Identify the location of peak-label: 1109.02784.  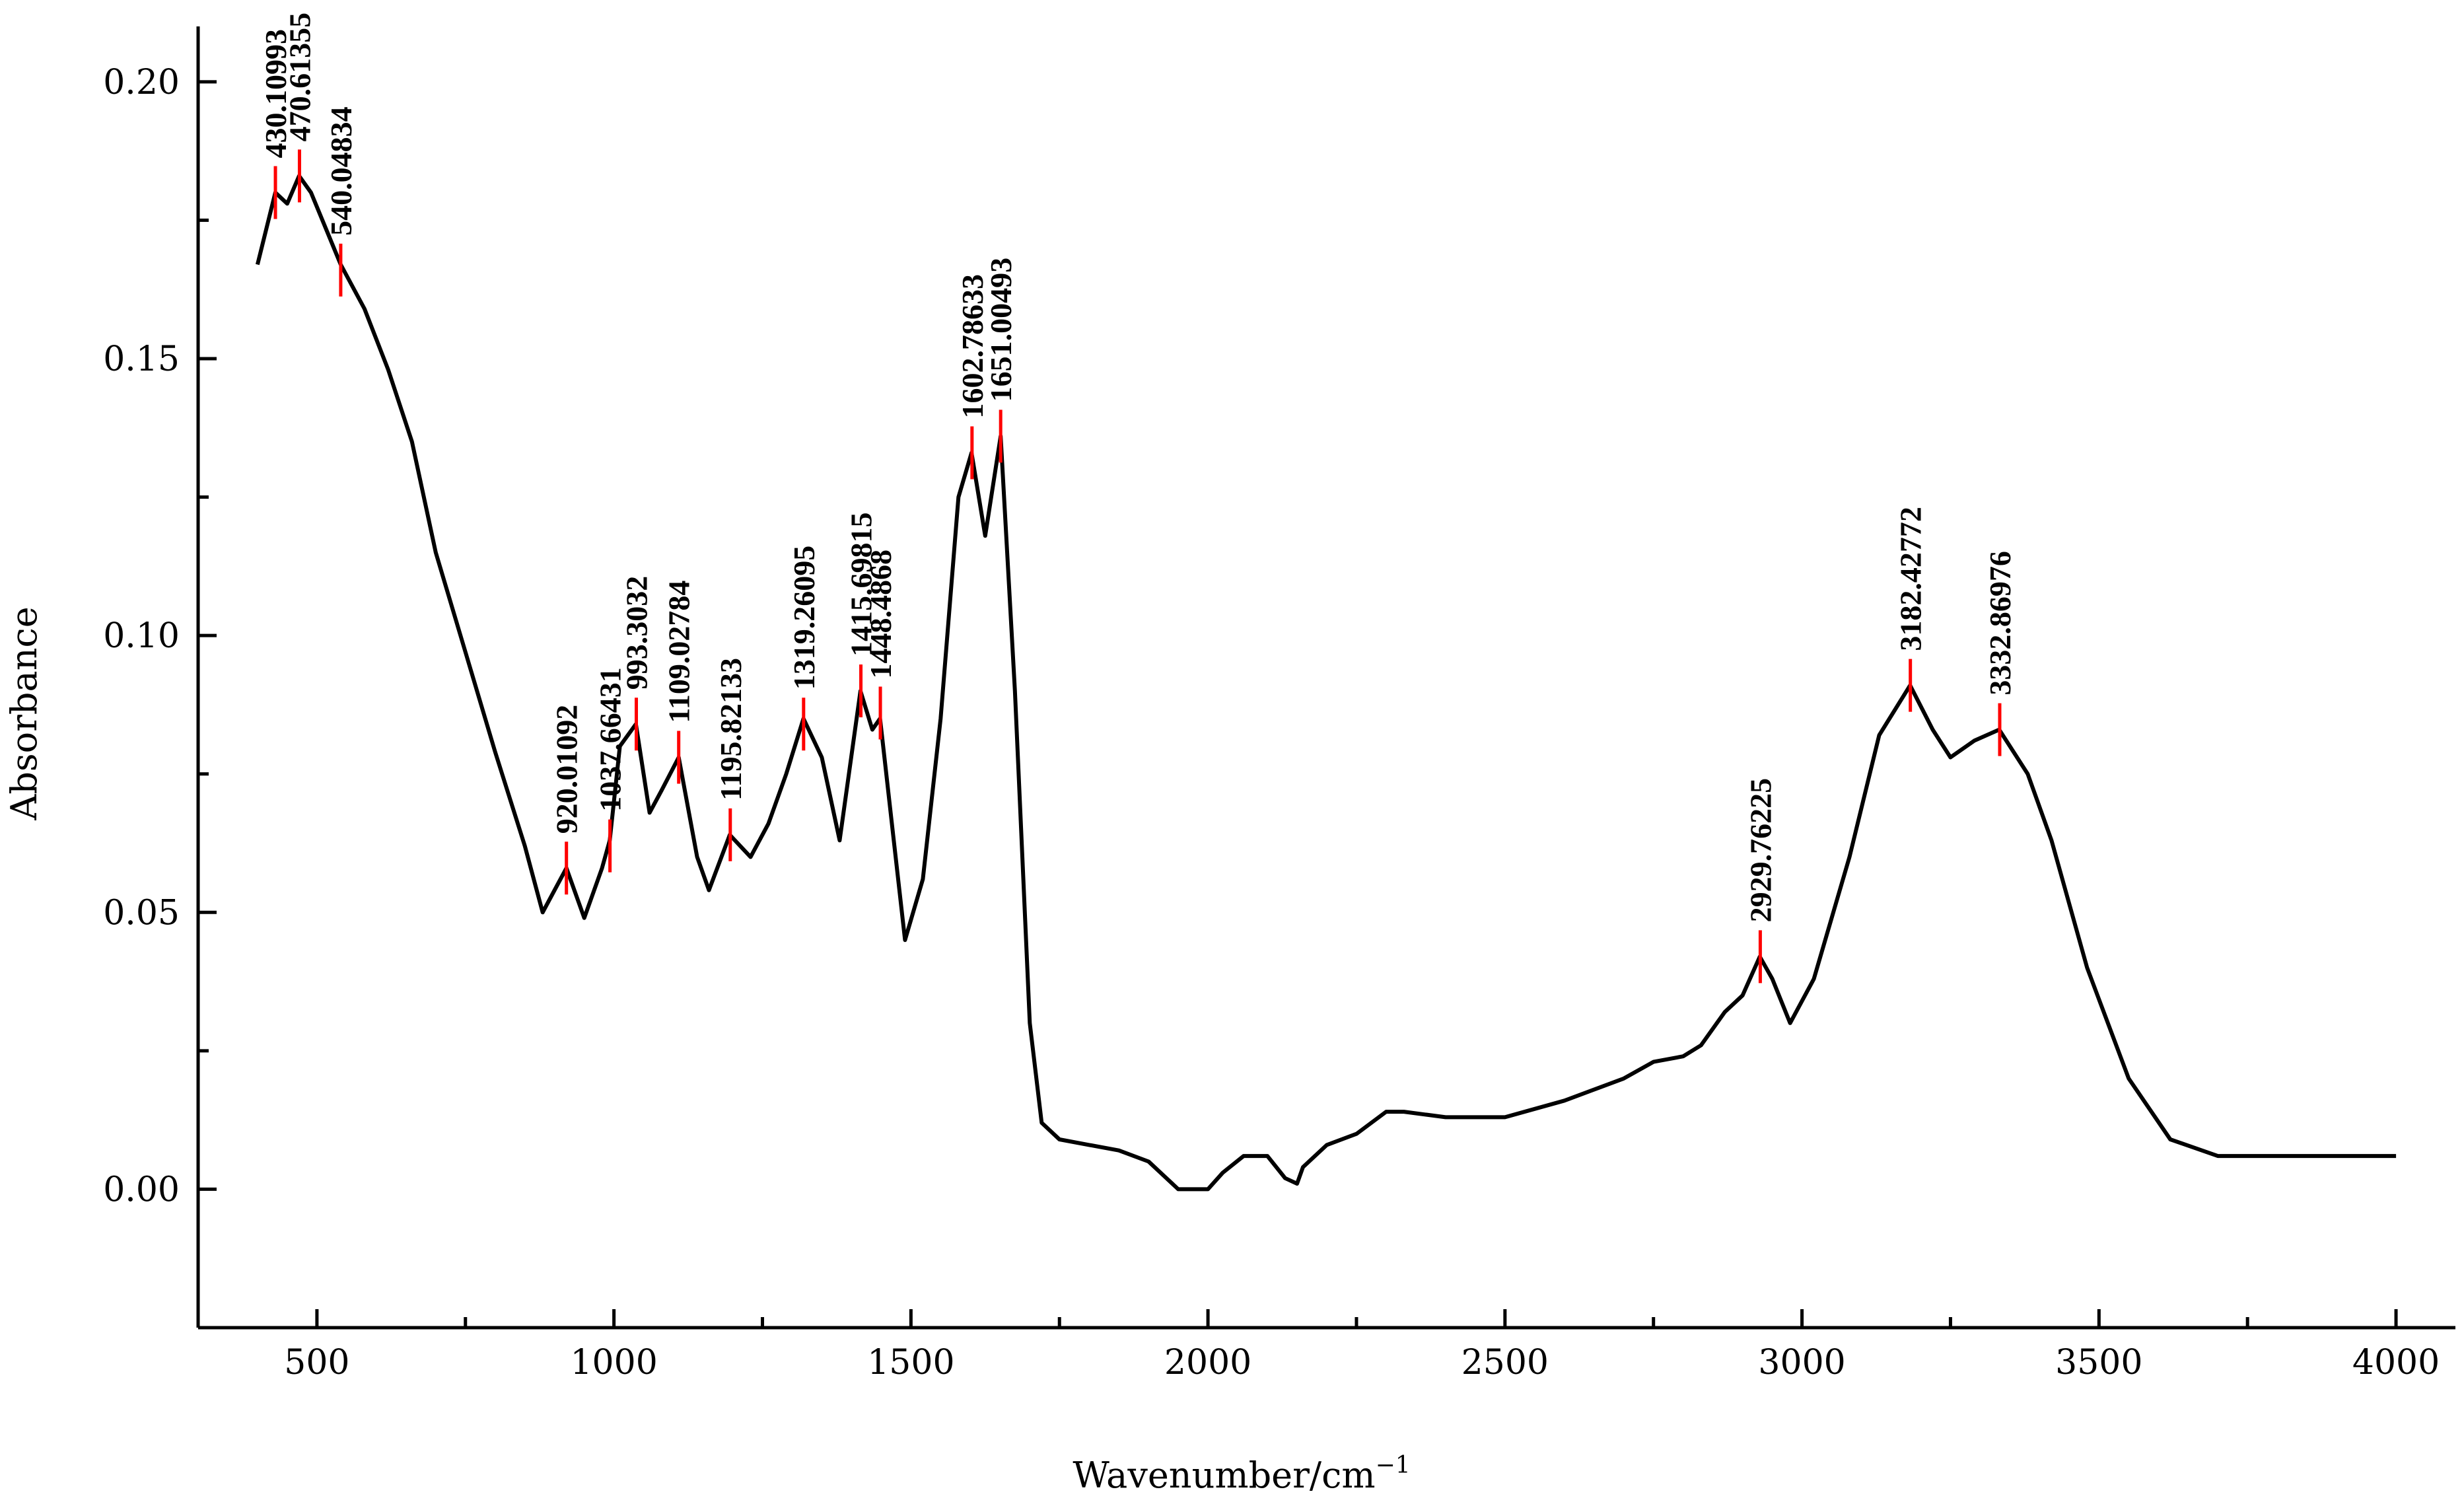
(679, 652).